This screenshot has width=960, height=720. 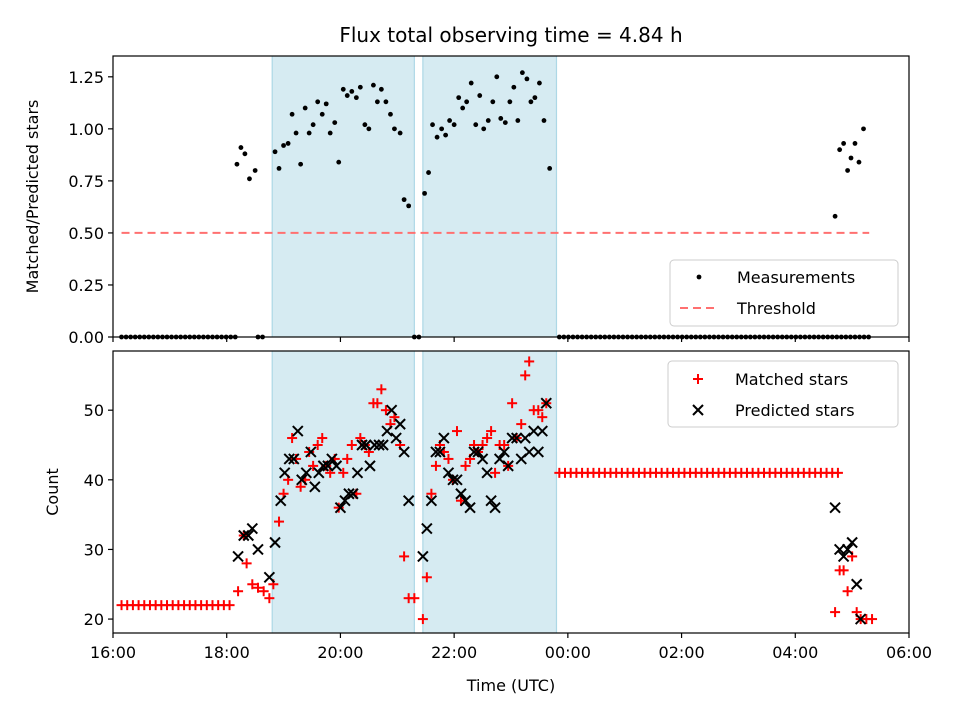 I want to click on x-tick-label: 06:00, so click(x=909, y=652).